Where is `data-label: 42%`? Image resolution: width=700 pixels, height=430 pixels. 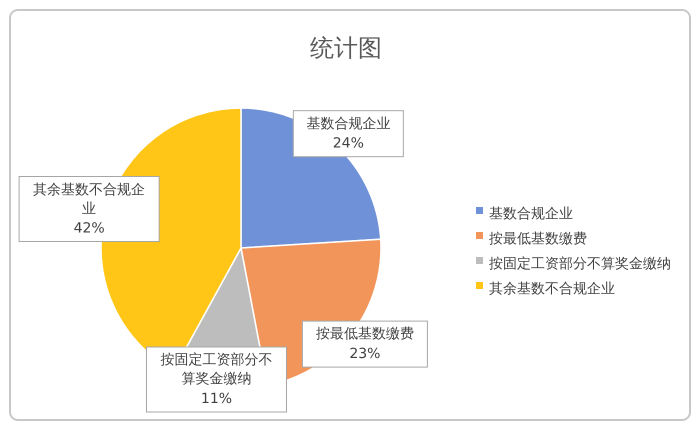
data-label: 42% is located at coordinates (89, 228).